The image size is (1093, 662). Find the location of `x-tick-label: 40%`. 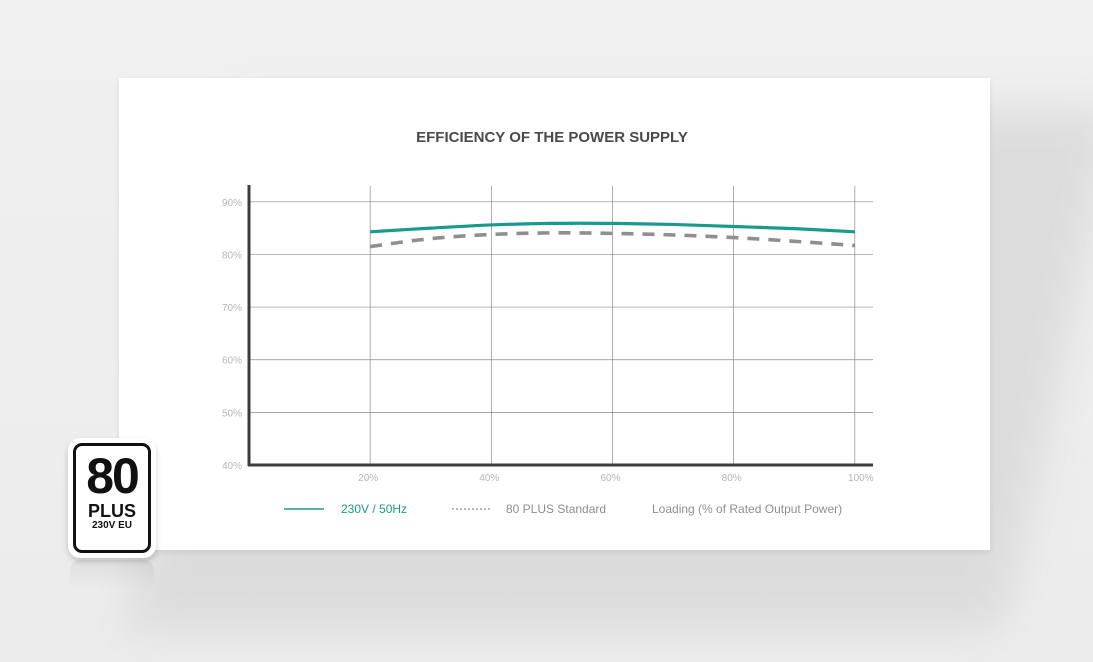

x-tick-label: 40% is located at coordinates (489, 478).